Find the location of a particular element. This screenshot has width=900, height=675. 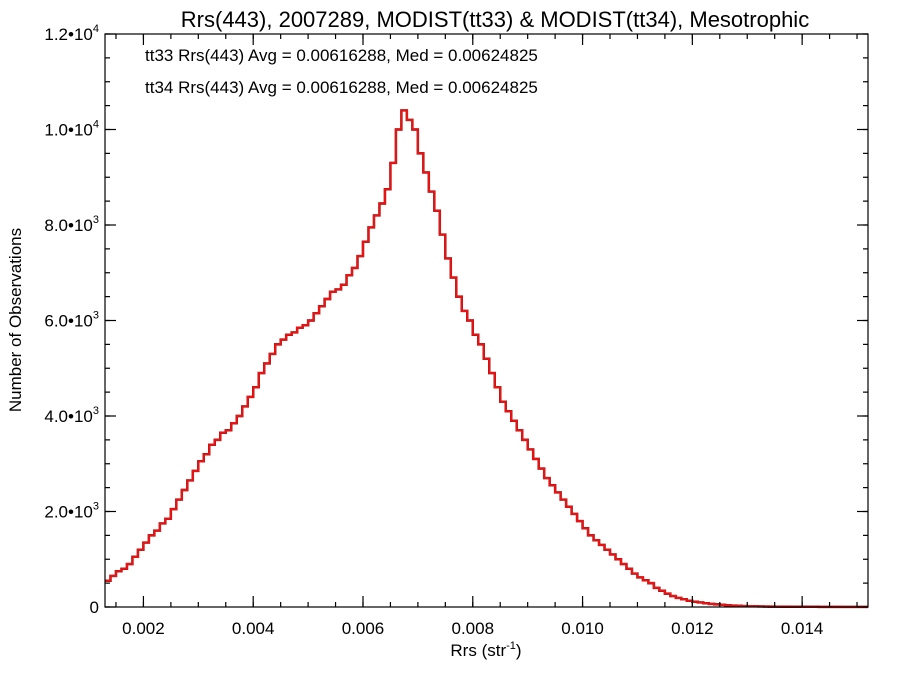

y-tick-label: 1.2•104 is located at coordinates (71, 33).